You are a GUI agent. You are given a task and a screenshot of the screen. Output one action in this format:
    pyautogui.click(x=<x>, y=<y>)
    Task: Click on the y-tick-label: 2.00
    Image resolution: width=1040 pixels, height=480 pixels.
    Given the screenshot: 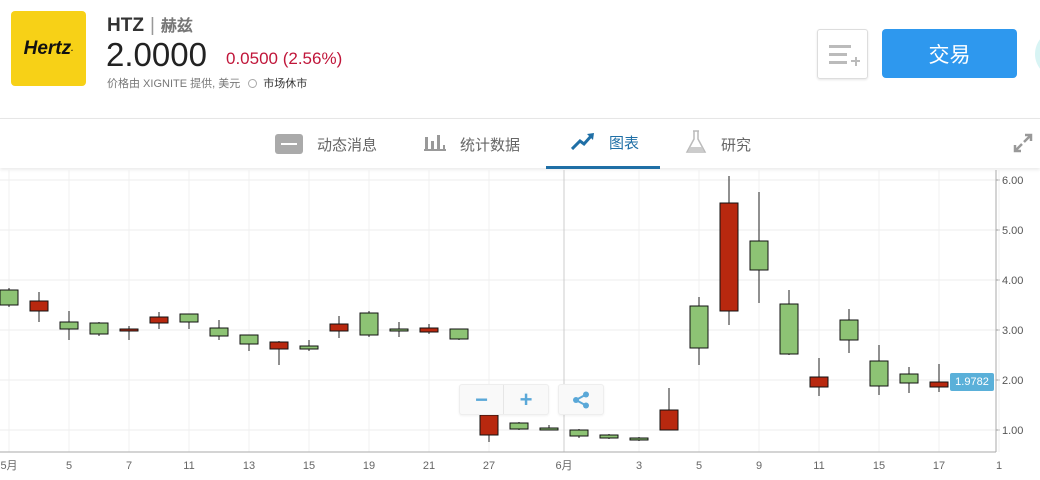 What is the action you would take?
    pyautogui.click(x=1012, y=381)
    